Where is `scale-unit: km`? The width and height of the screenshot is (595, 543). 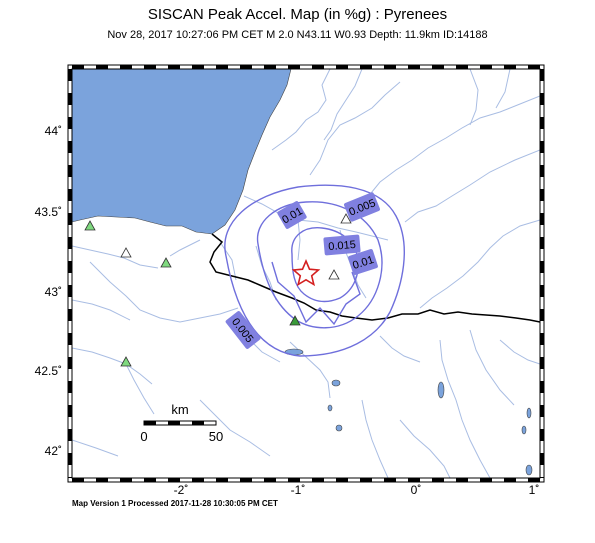
scale-unit: km is located at coordinates (179, 409).